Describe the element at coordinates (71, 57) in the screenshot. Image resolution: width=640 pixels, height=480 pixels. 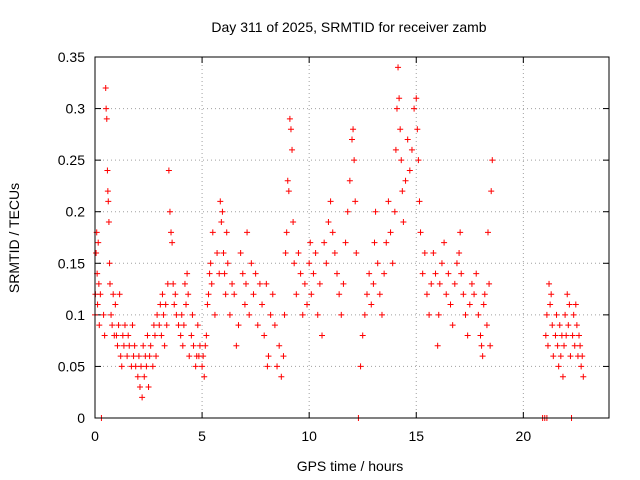
I see `y-tick-label: 0.35` at that location.